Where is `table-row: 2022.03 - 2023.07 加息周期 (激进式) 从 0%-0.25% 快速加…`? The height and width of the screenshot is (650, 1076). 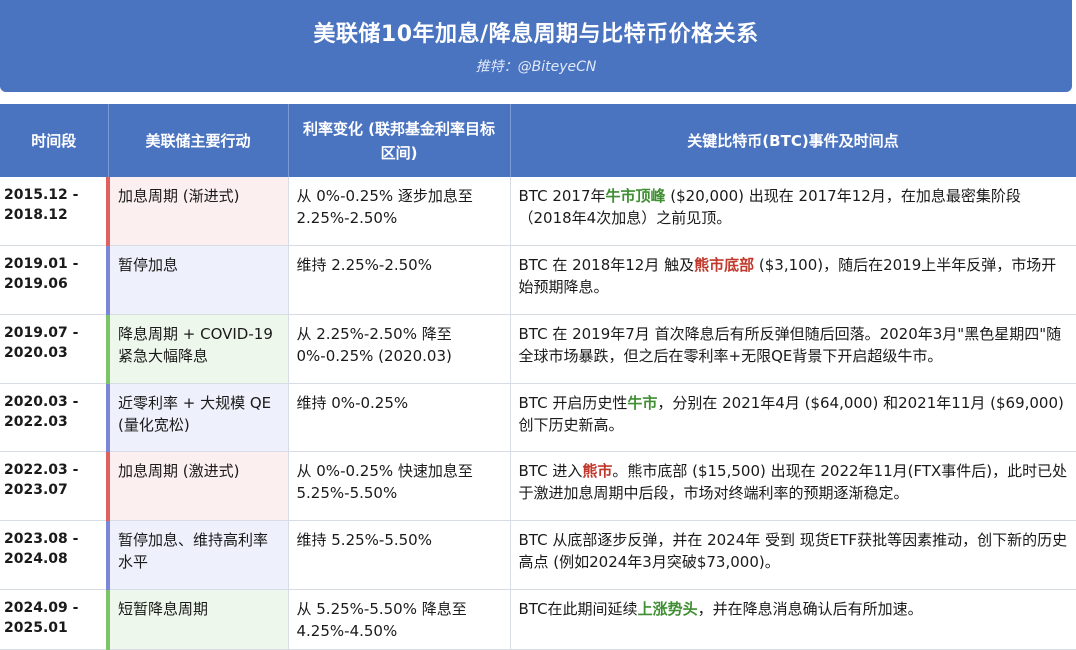 table-row: 2022.03 - 2023.07 加息周期 (激进式) 从 0%-0.25% 快速加… is located at coordinates (538, 486).